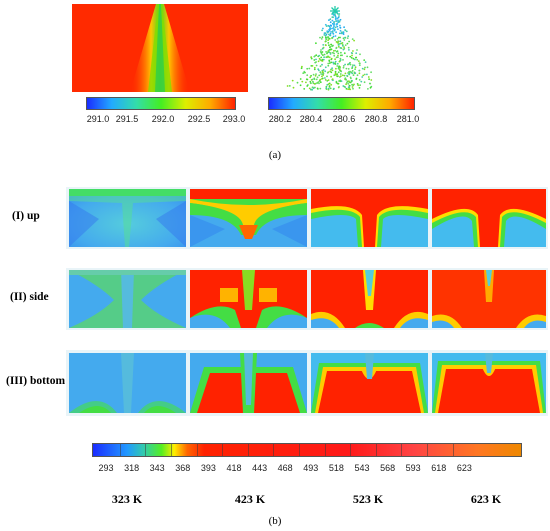  I want to click on field-panel-a1, so click(160, 48).